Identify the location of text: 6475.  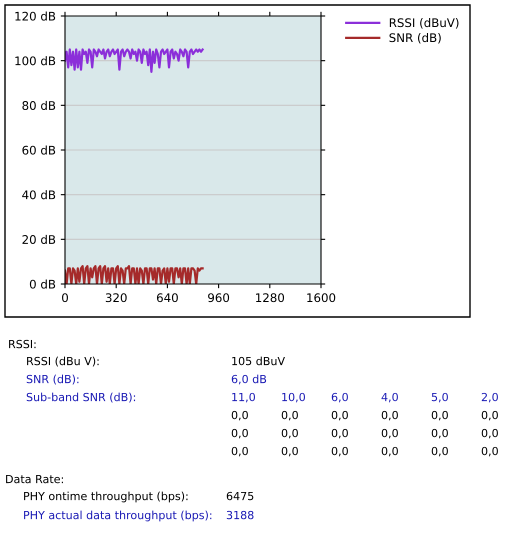
(240, 496).